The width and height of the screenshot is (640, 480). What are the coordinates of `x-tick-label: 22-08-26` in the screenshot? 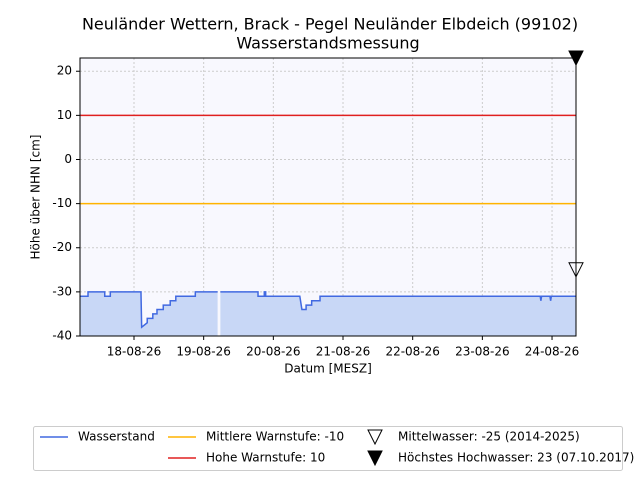 It's located at (412, 352).